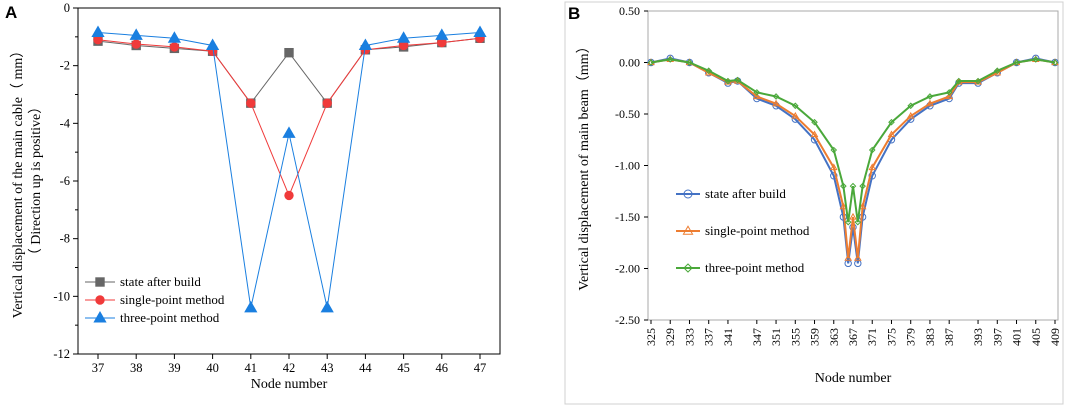  I want to click on panel-a-legend-label: state after build, so click(160, 281).